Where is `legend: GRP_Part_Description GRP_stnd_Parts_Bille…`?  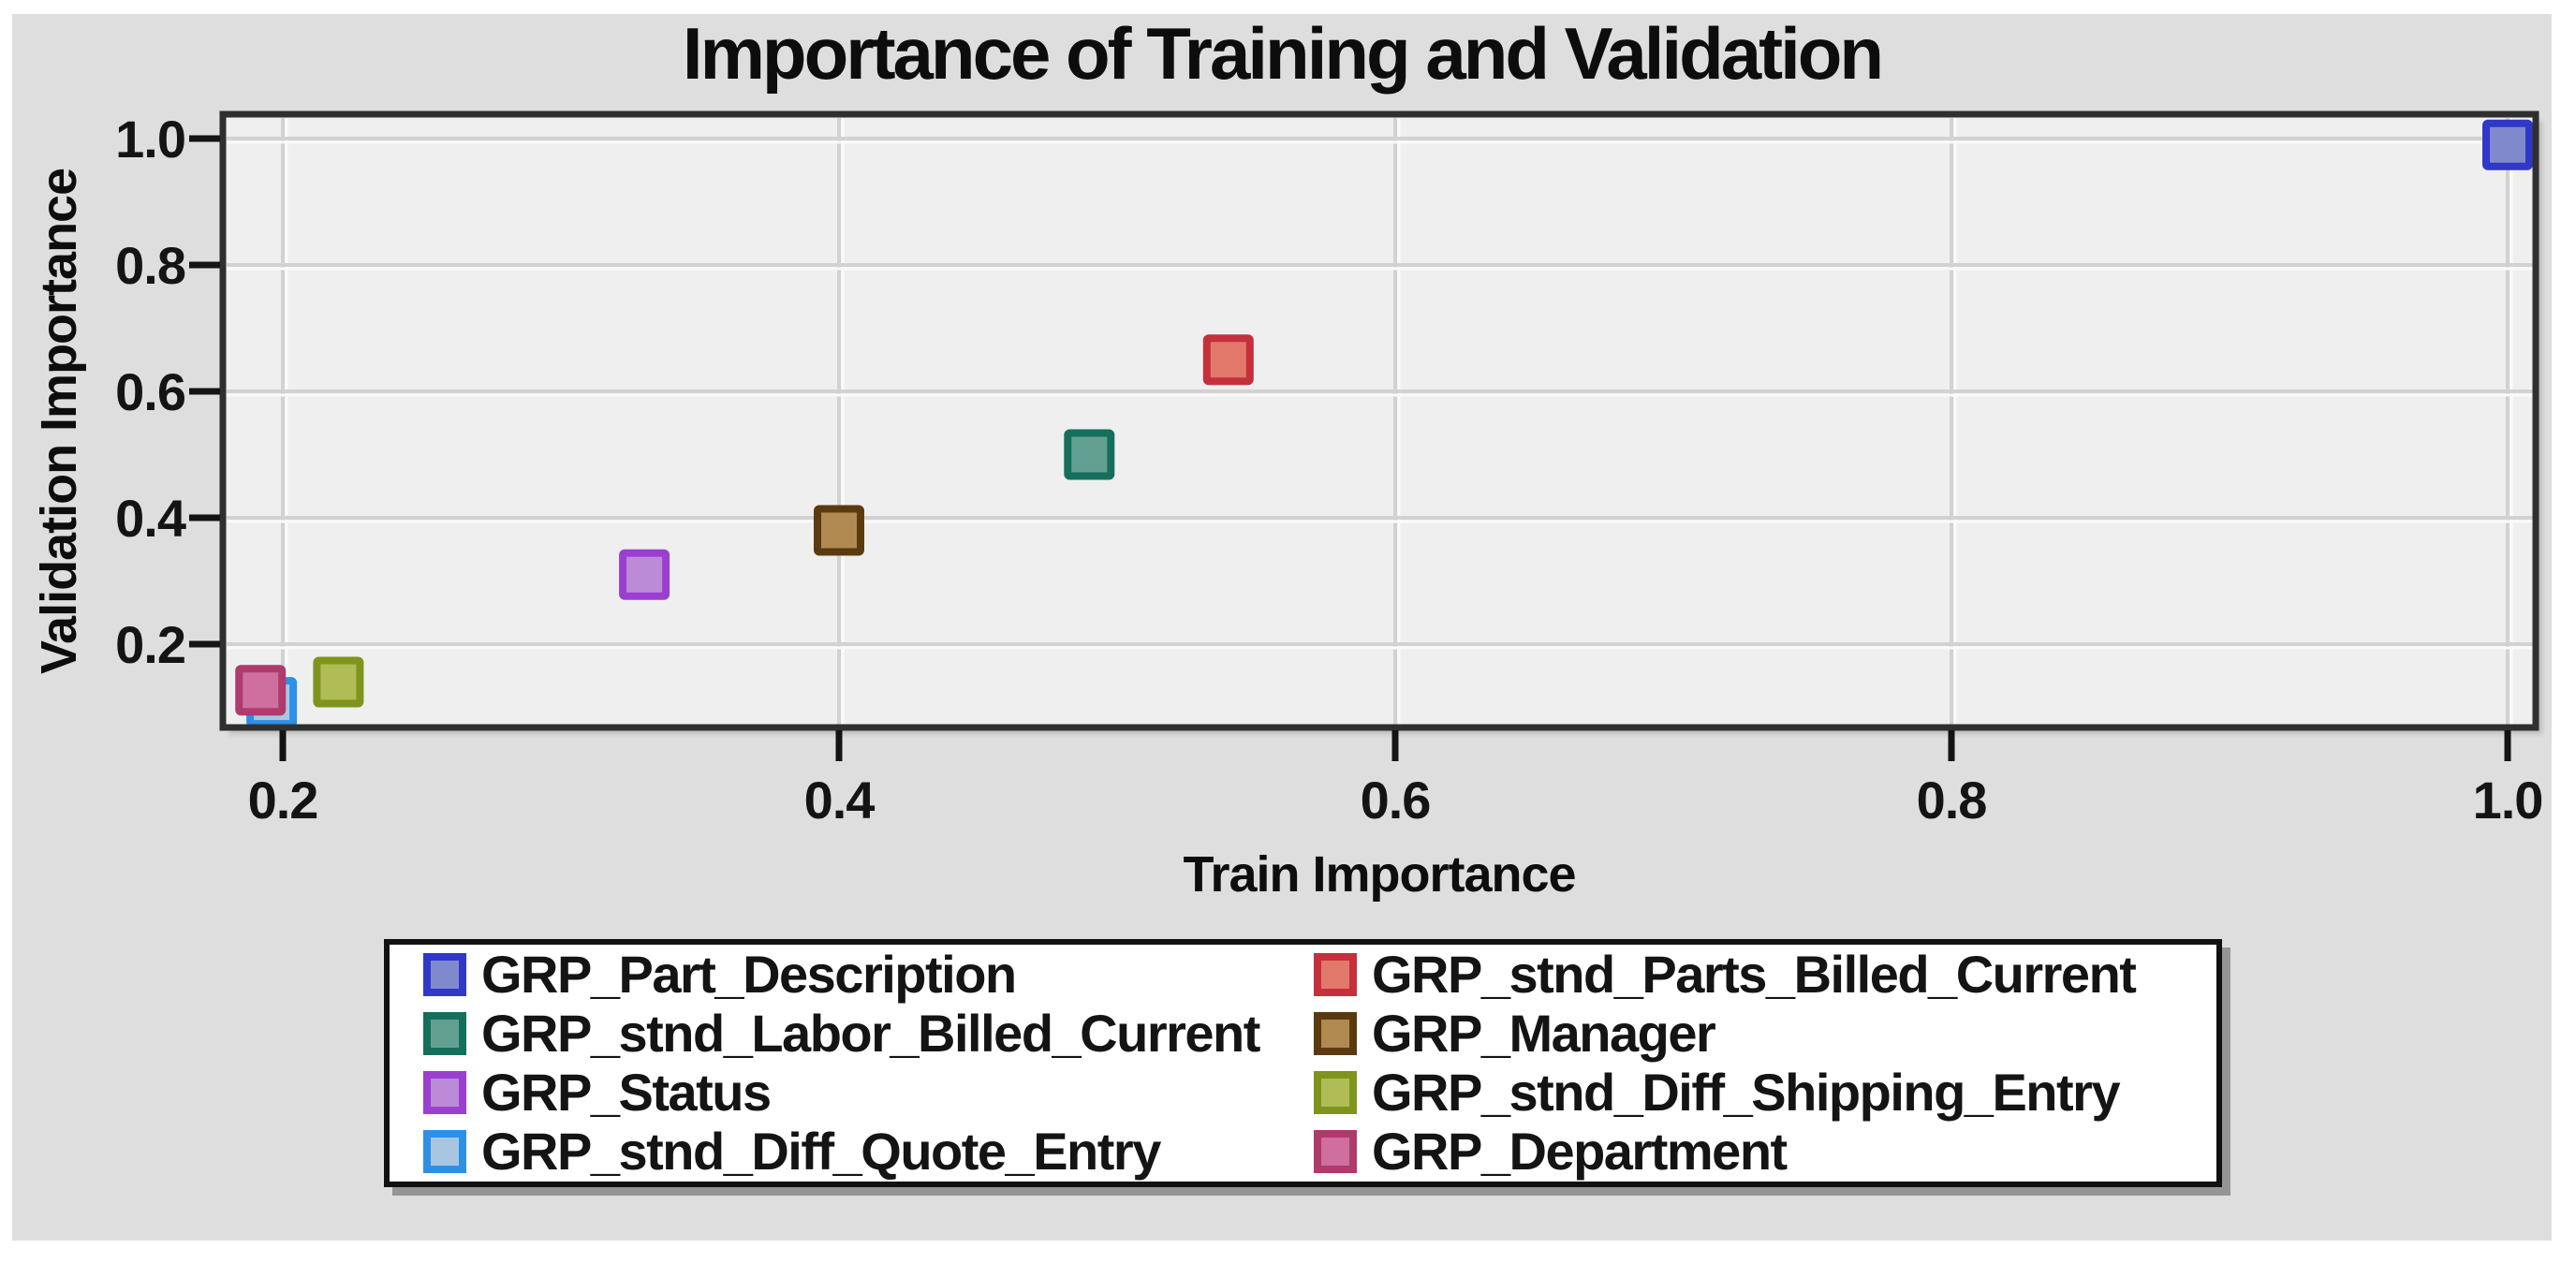
legend: GRP_Part_Description GRP_stnd_Parts_Bille… is located at coordinates (1303, 1063).